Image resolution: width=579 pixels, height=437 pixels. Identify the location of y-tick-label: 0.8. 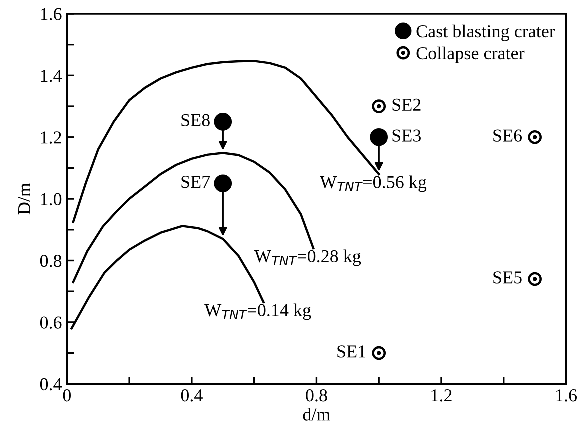
(51, 261).